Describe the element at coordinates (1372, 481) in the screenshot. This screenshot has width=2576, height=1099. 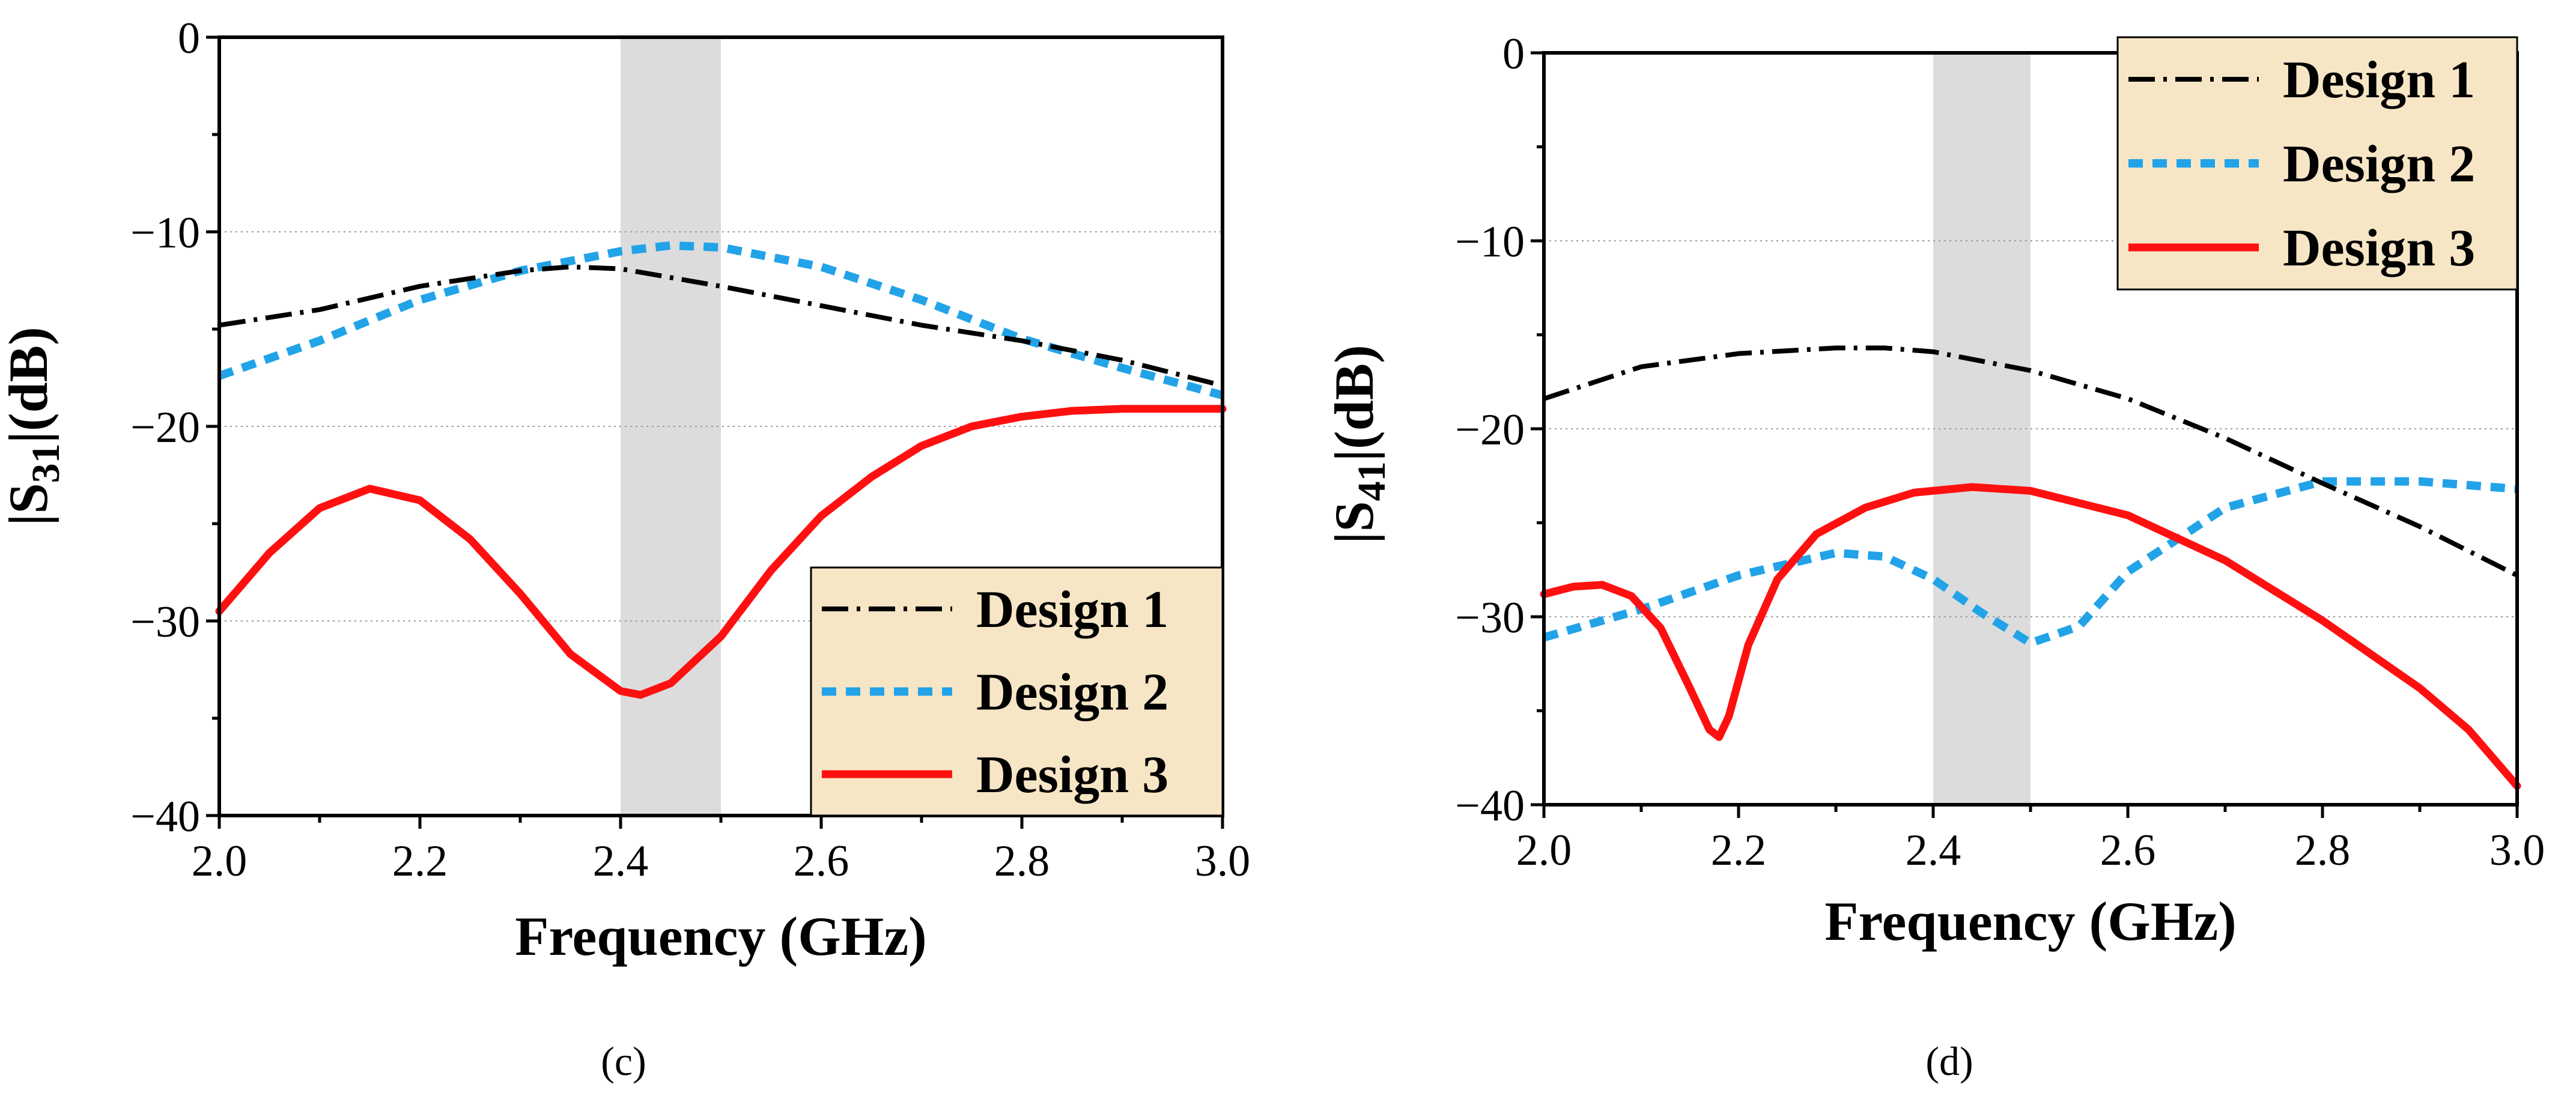
I see `y-axis-label-subscript: 41` at that location.